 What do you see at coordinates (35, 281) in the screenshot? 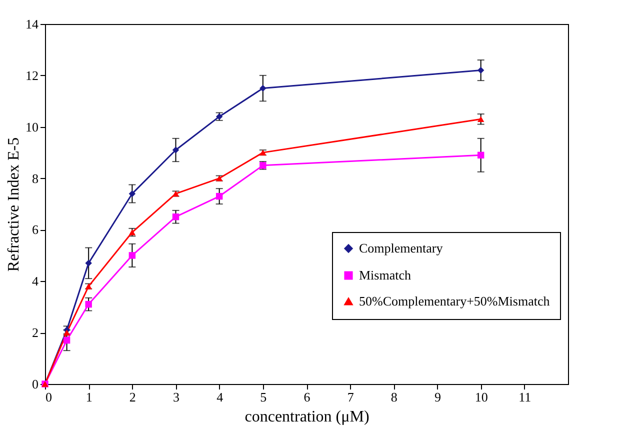
I see `y-tick-label: 4` at bounding box center [35, 281].